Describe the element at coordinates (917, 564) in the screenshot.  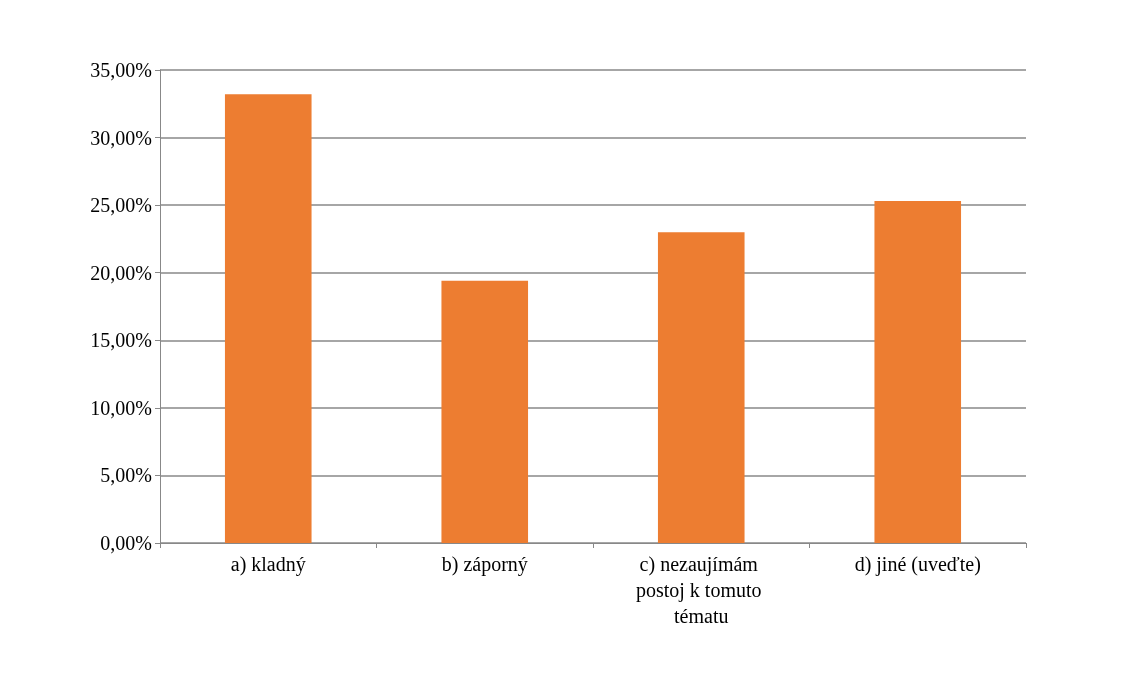
I see `x-tick-label: d) jiné (uveďte)` at that location.